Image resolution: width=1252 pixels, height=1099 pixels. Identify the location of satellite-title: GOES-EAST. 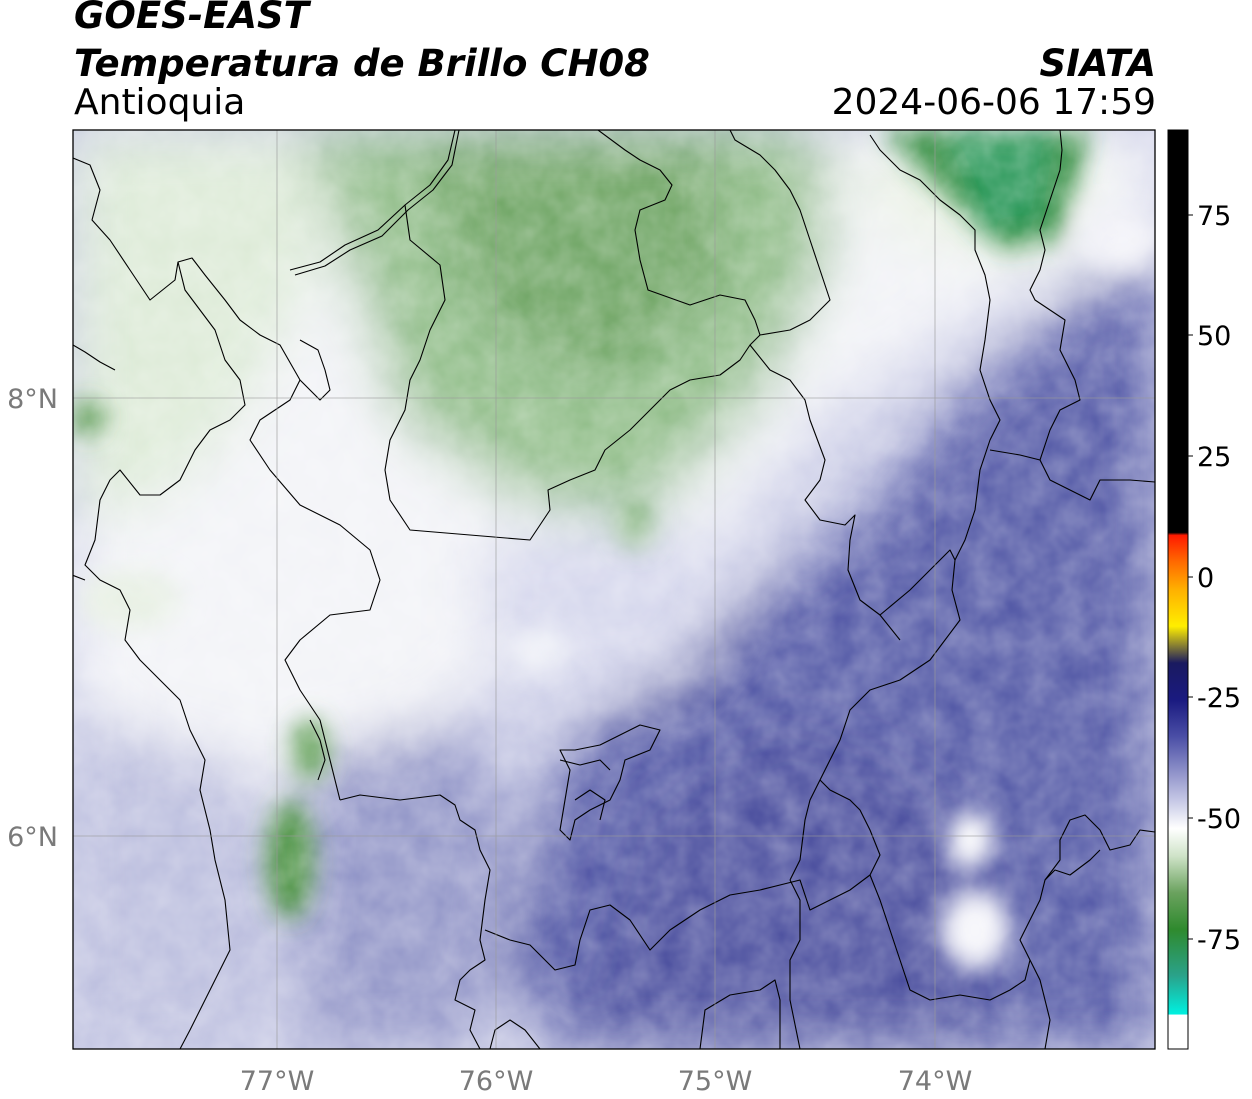
(191, 18).